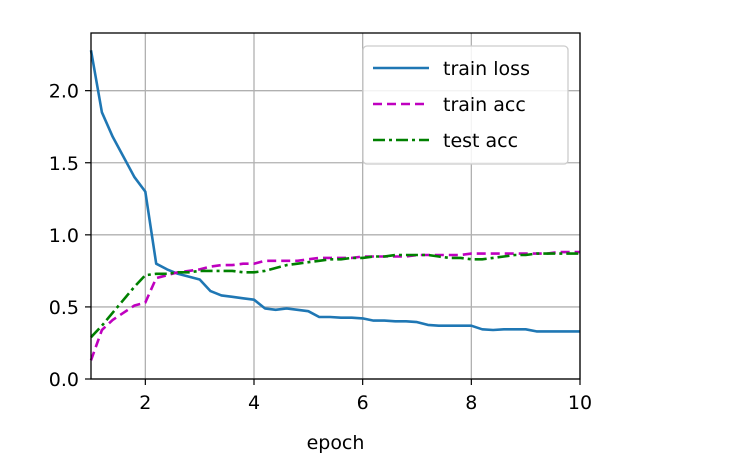  Describe the element at coordinates (484, 105) in the screenshot. I see `legend-label: train acc` at that location.